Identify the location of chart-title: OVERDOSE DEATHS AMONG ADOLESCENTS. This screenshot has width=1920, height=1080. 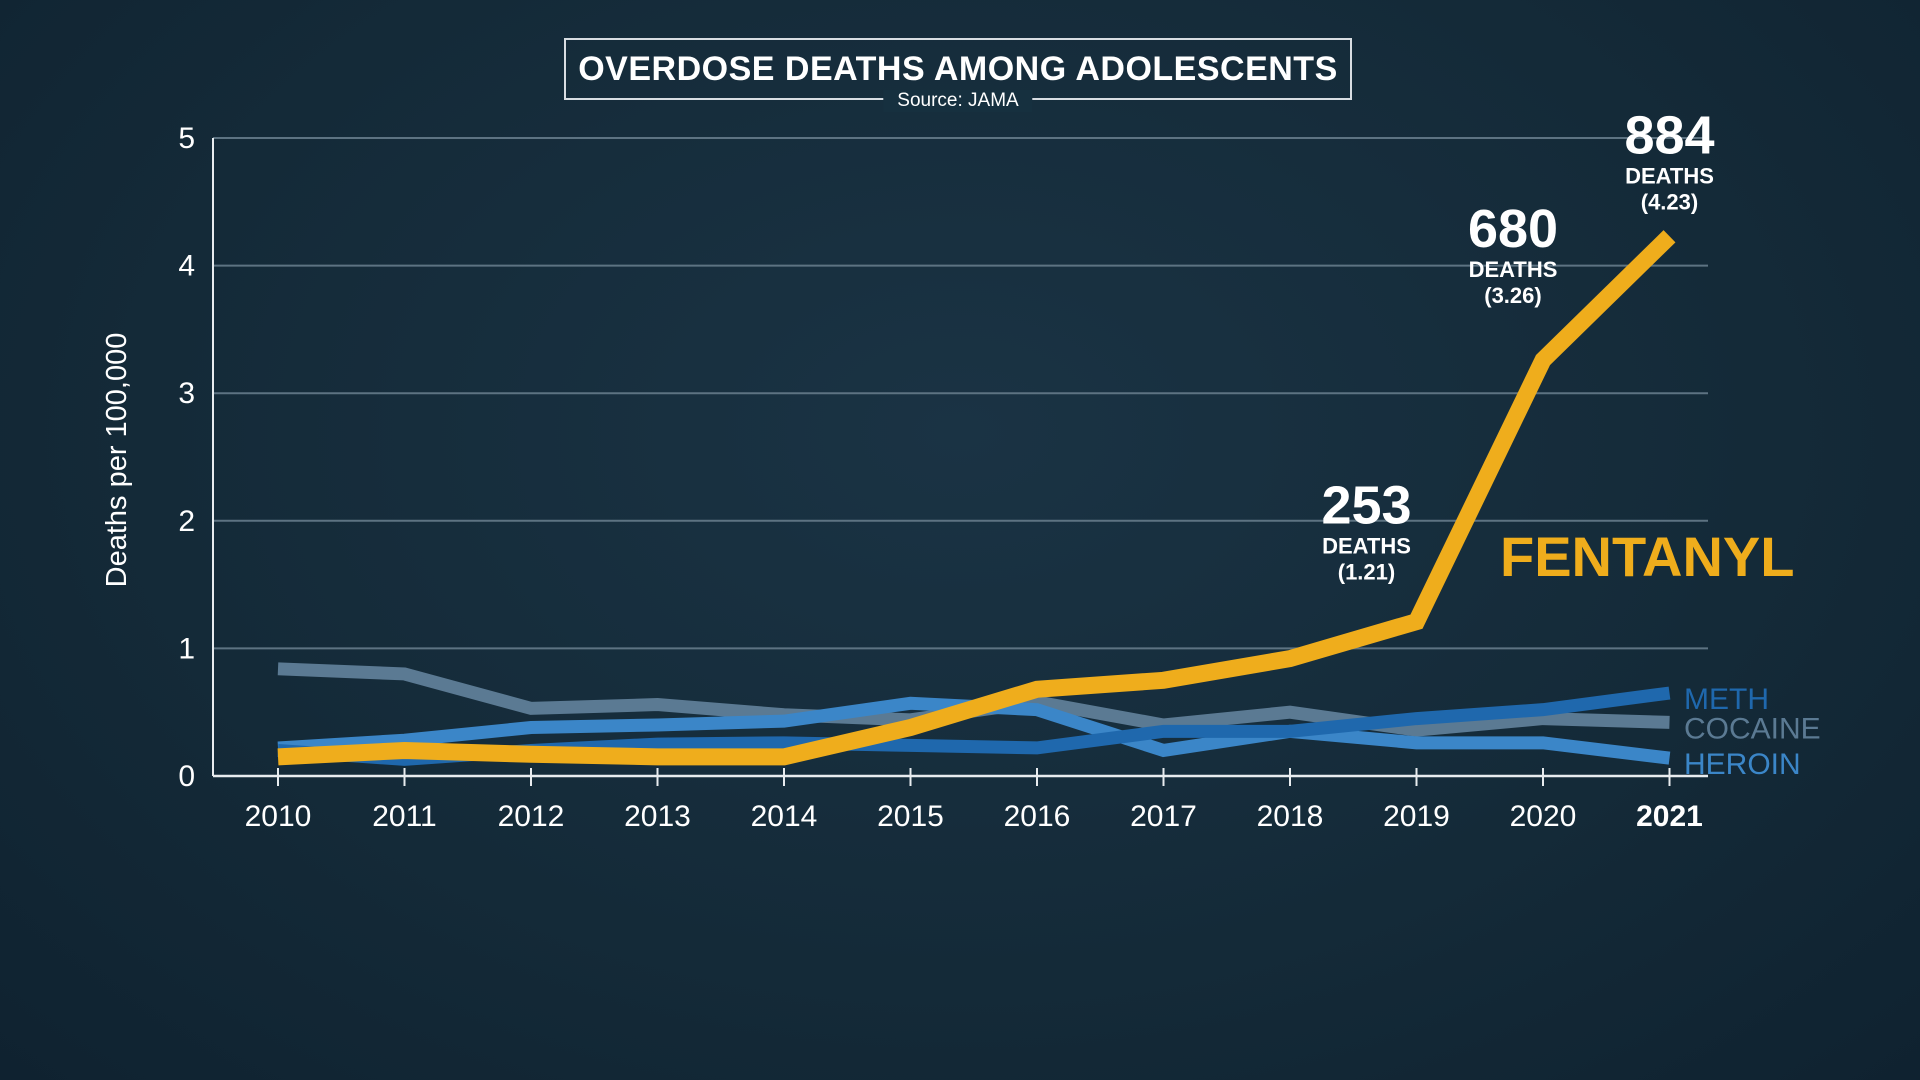
(958, 69).